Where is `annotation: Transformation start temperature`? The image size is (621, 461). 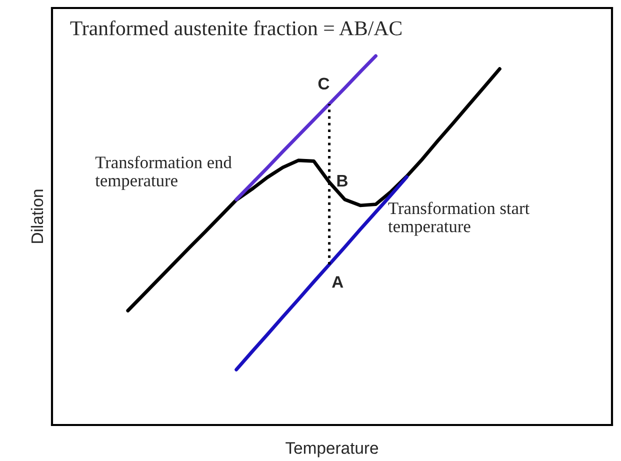 annotation: Transformation start temperature is located at coordinates (459, 219).